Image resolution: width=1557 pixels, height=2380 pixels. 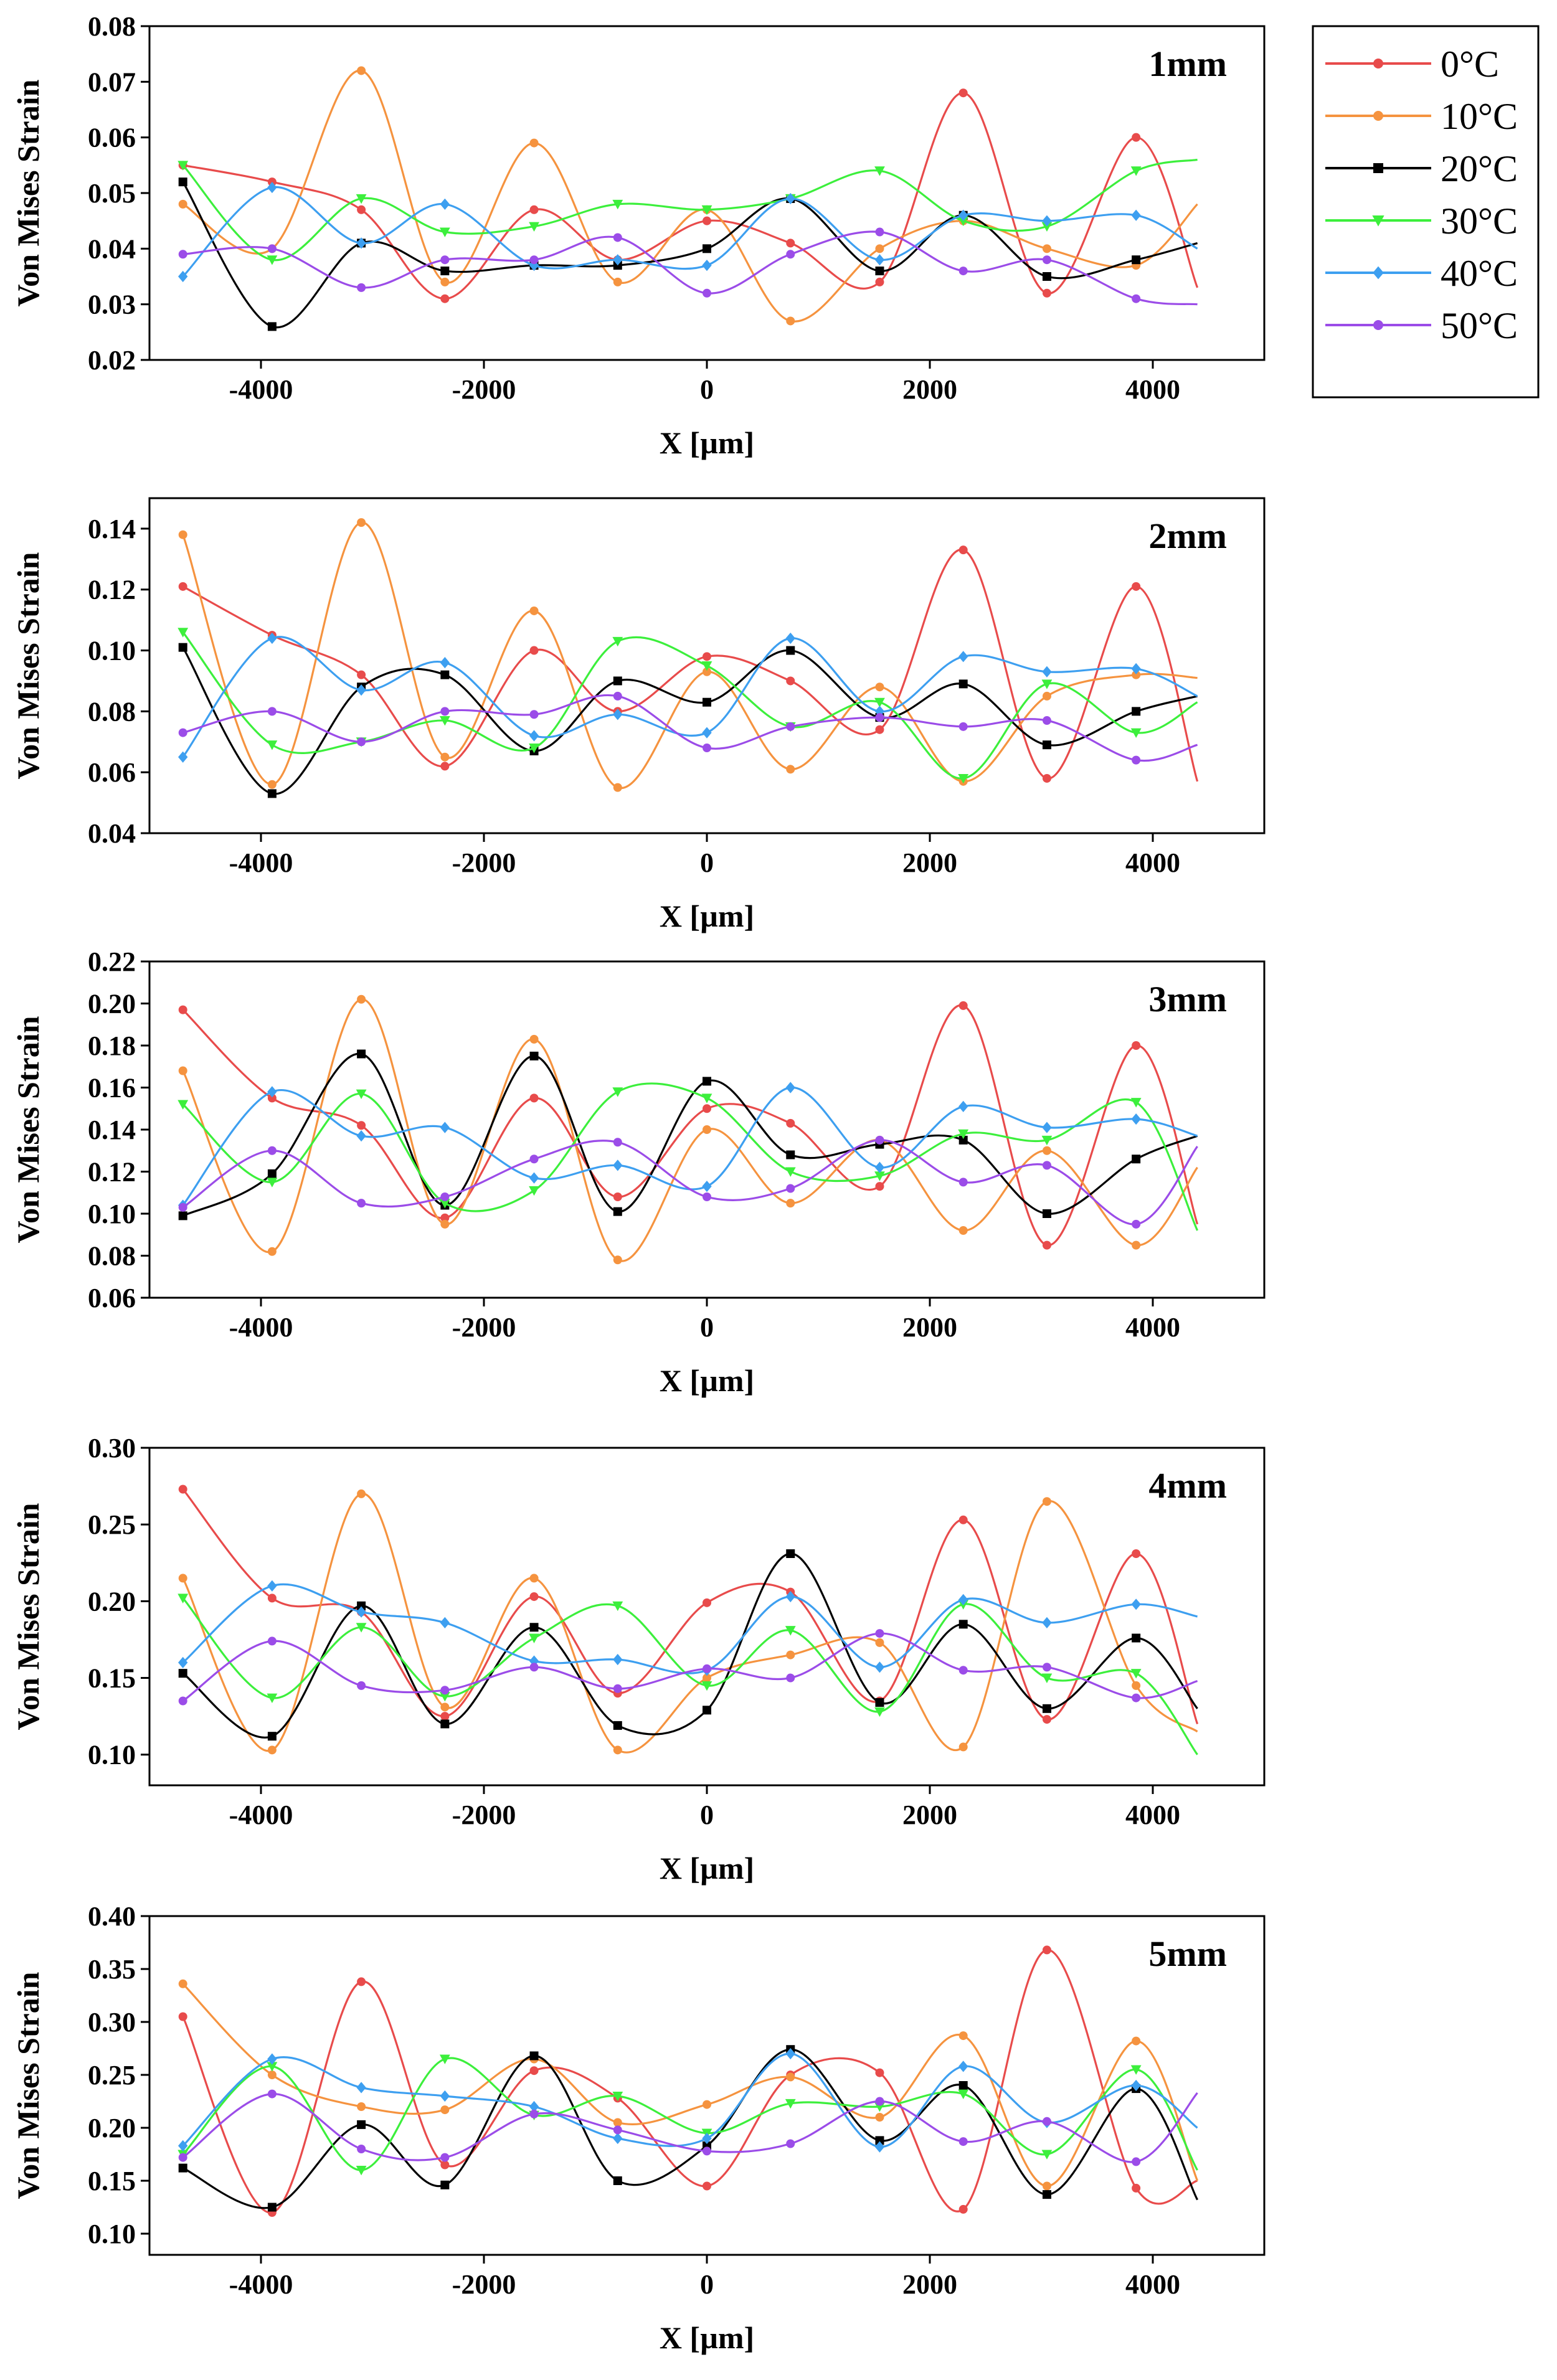 I want to click on series-20°C, so click(x=688, y=254).